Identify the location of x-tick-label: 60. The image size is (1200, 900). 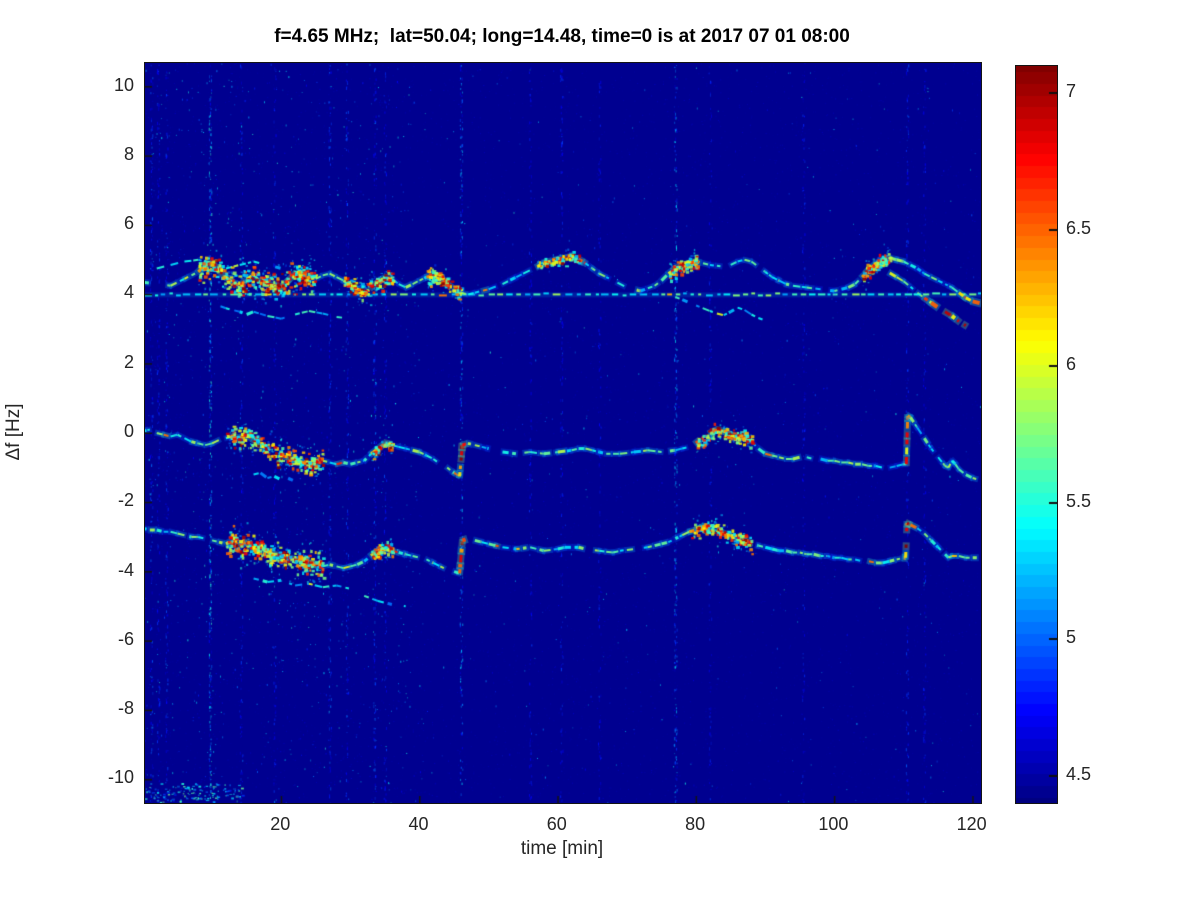
(556, 824).